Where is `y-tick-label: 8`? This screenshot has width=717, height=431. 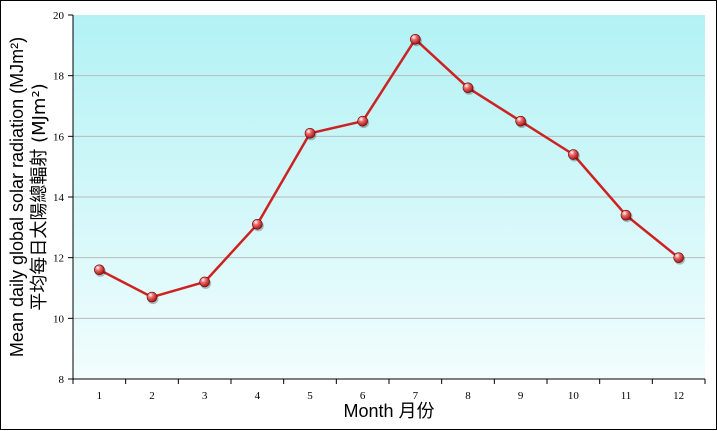
y-tick-label: 8 is located at coordinates (62, 380).